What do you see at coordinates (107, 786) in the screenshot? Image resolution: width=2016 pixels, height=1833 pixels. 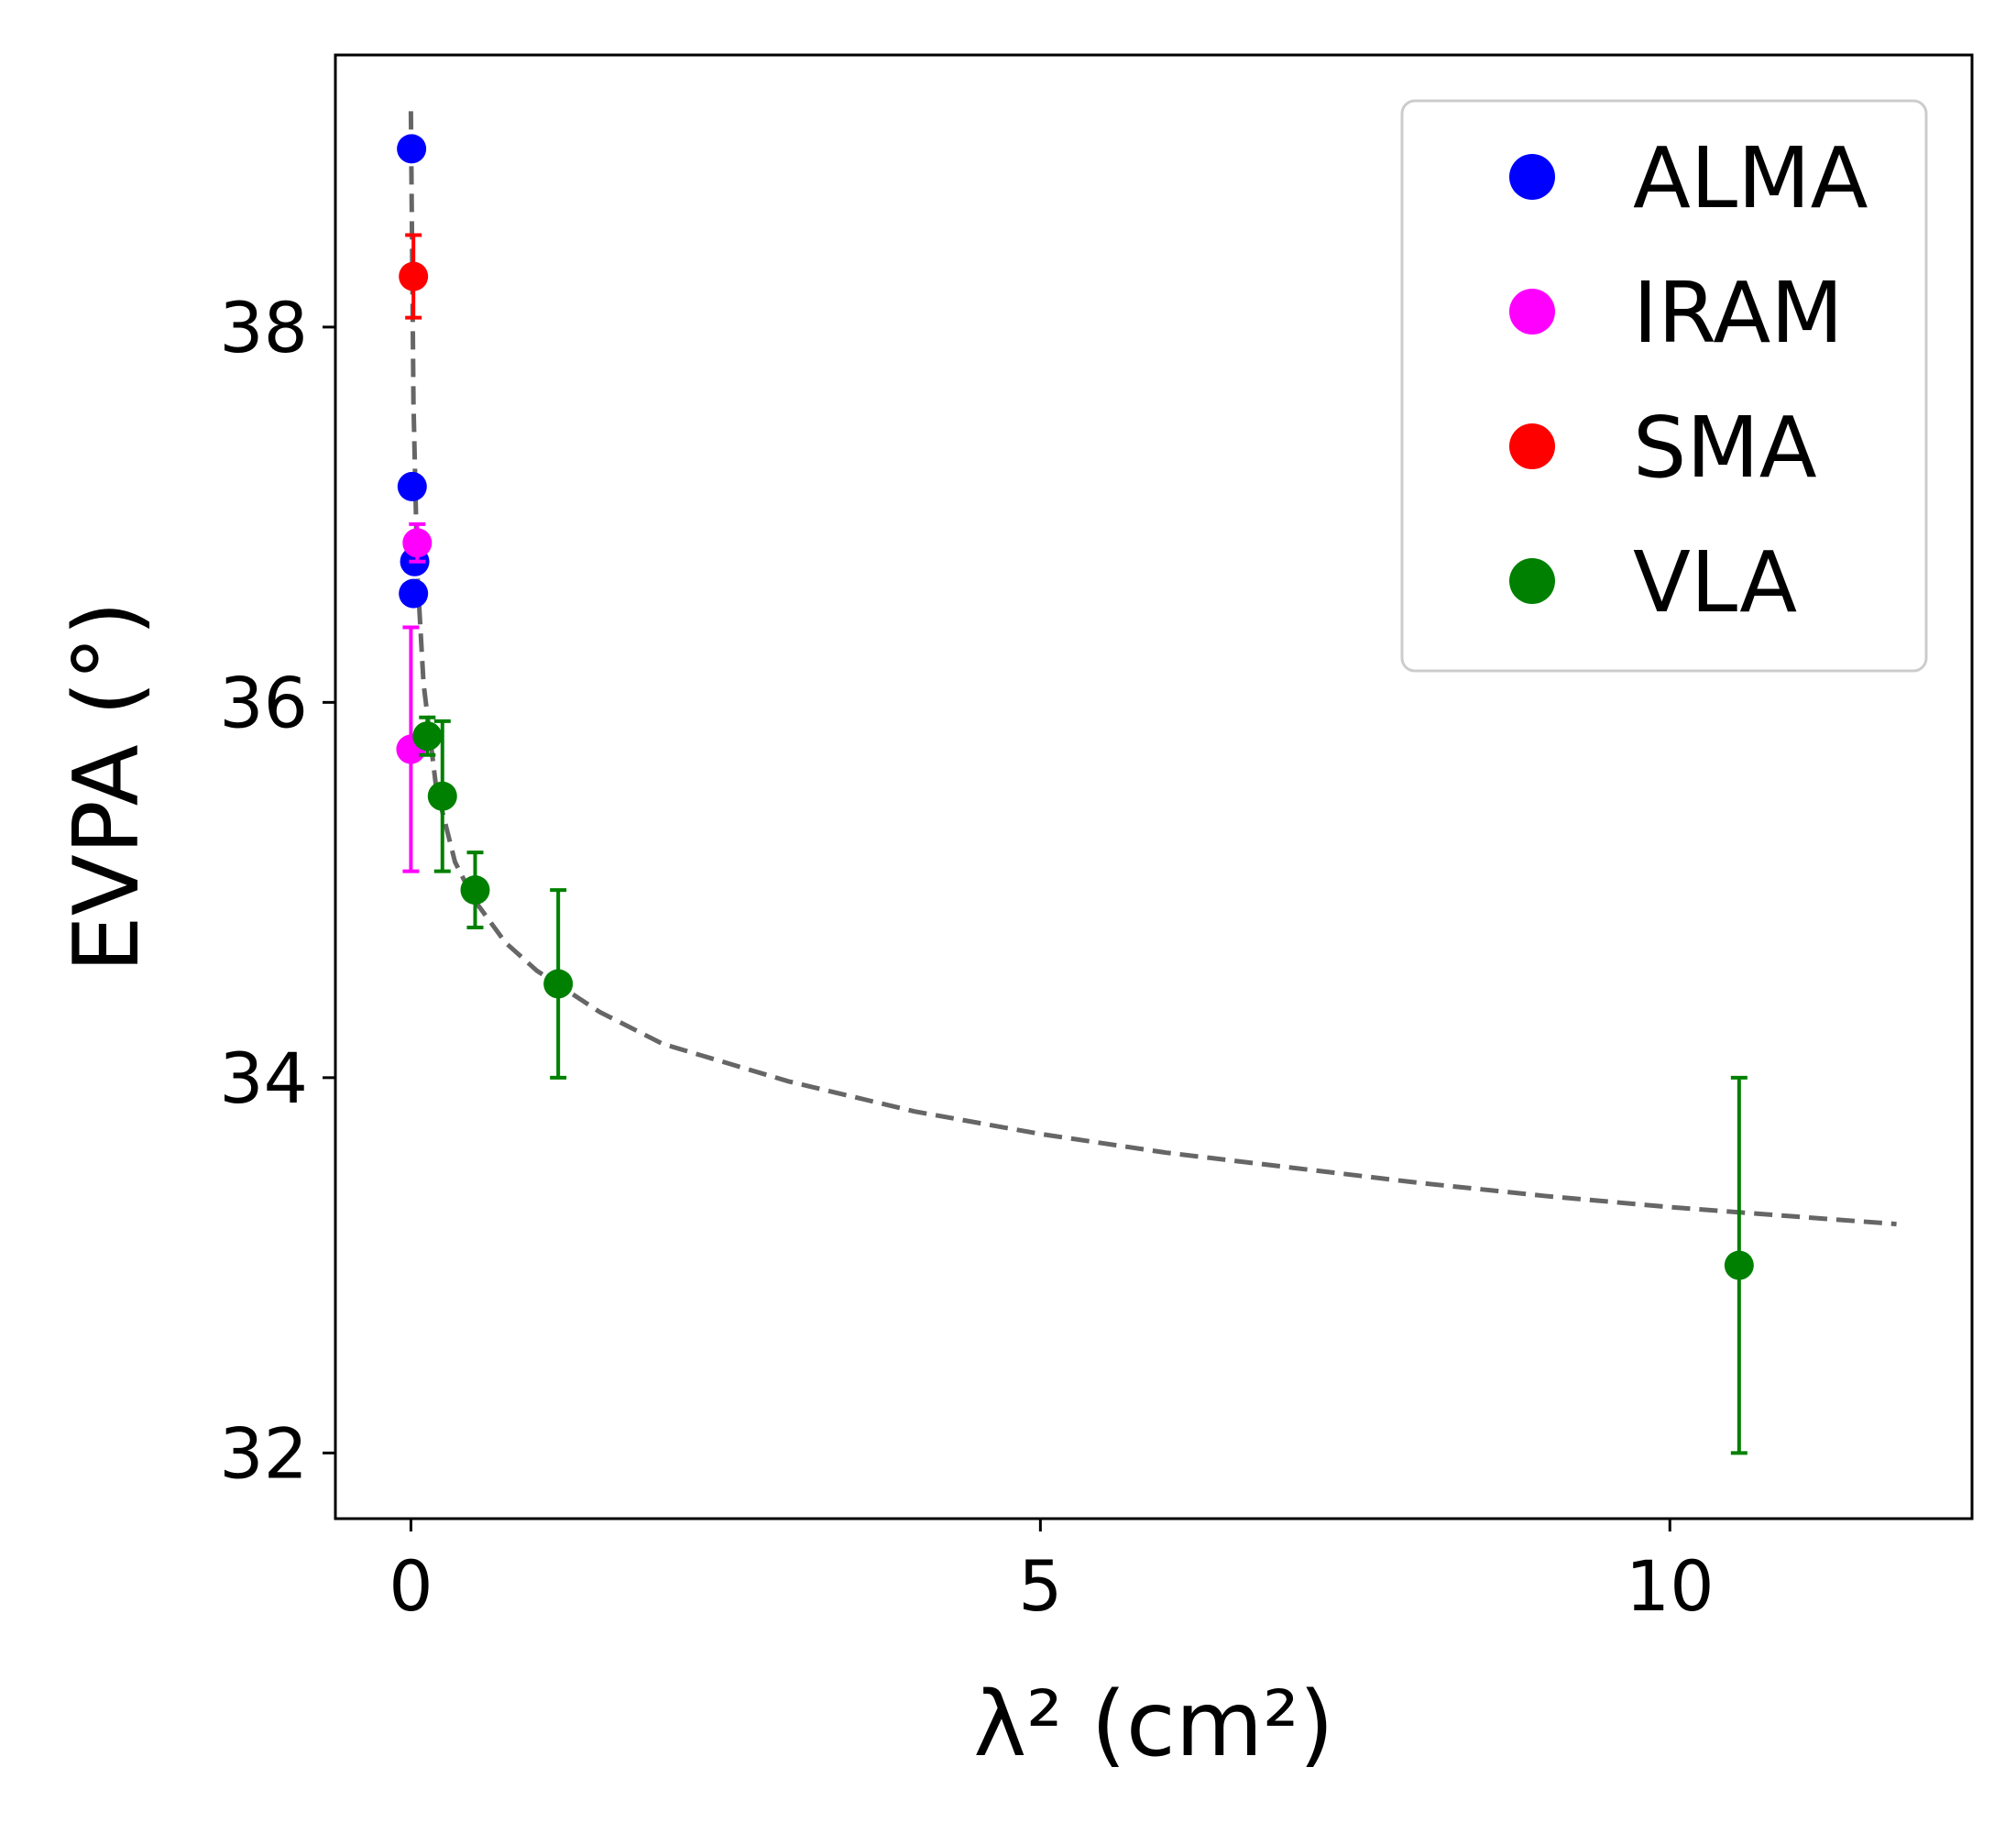 I see `y-axis-label: EVPA (°)` at bounding box center [107, 786].